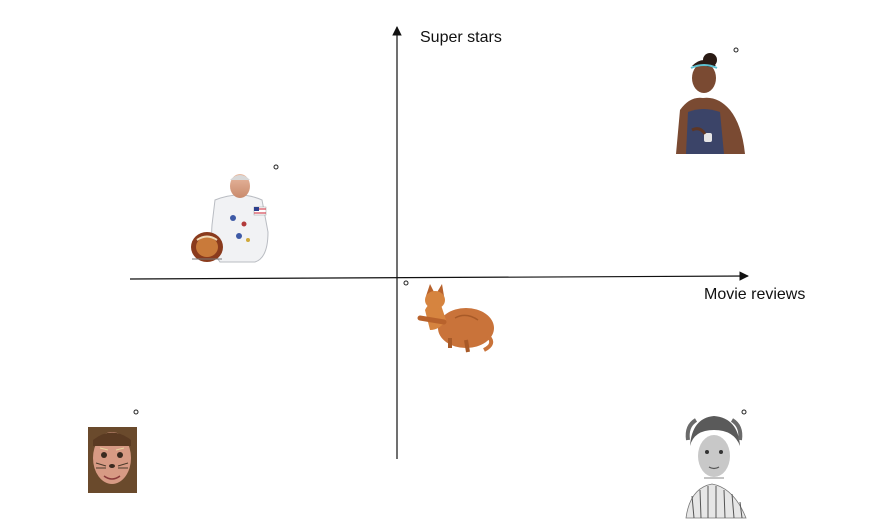 The height and width of the screenshot is (522, 883). What do you see at coordinates (755, 294) in the screenshot?
I see `x-axis-label: Movie reviews` at bounding box center [755, 294].